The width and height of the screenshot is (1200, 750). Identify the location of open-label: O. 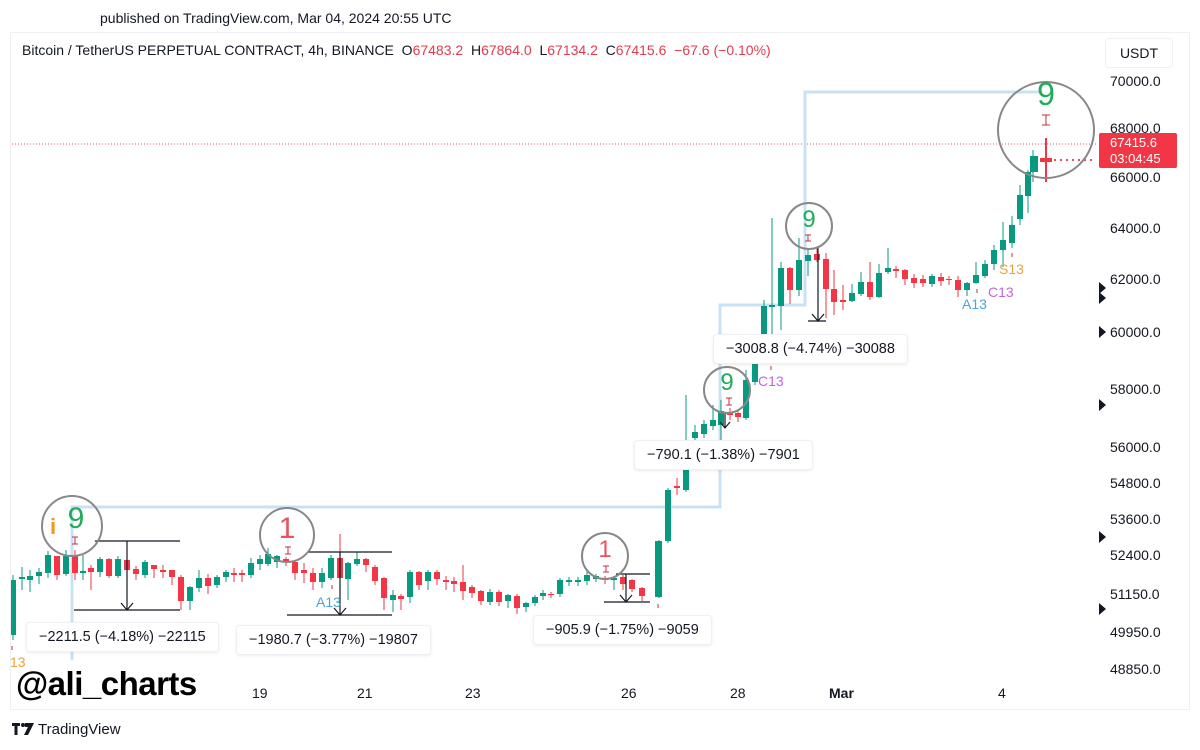
(407, 50).